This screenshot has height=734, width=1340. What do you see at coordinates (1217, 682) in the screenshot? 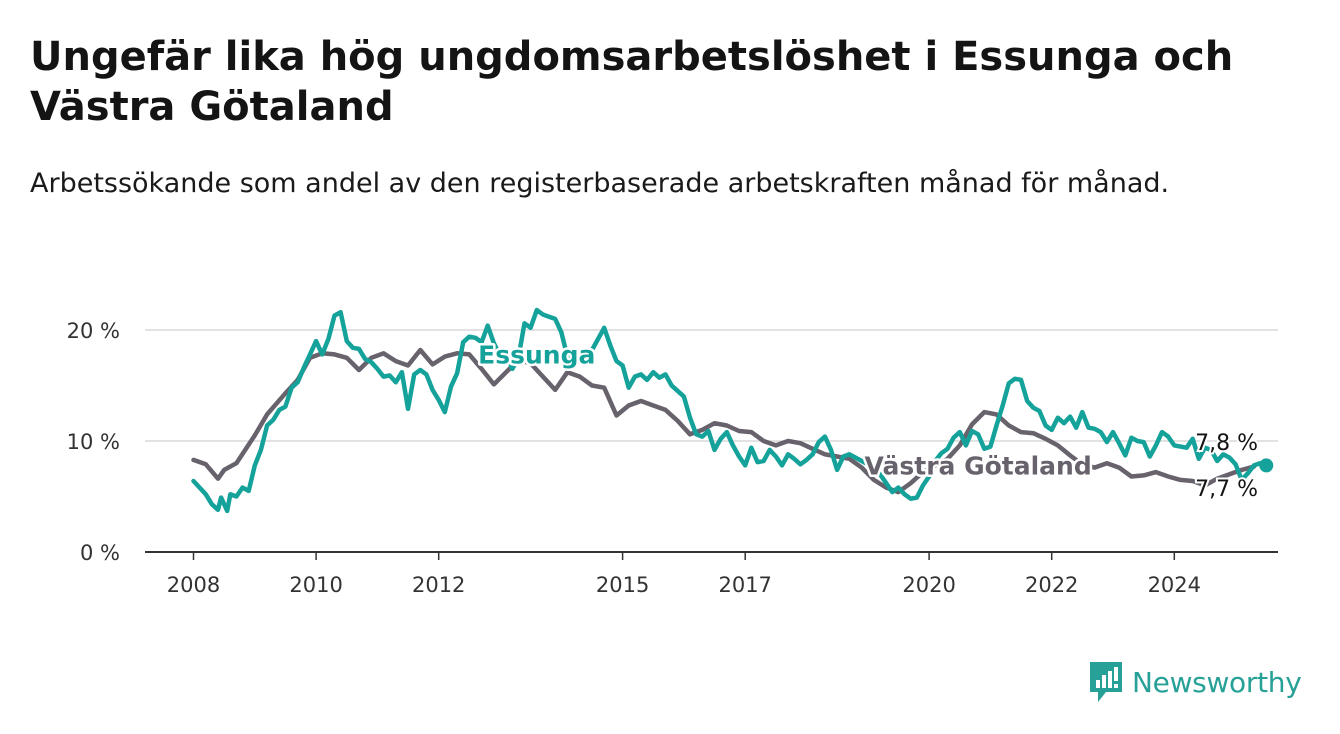
I see `logo-text: Newsworthy` at bounding box center [1217, 682].